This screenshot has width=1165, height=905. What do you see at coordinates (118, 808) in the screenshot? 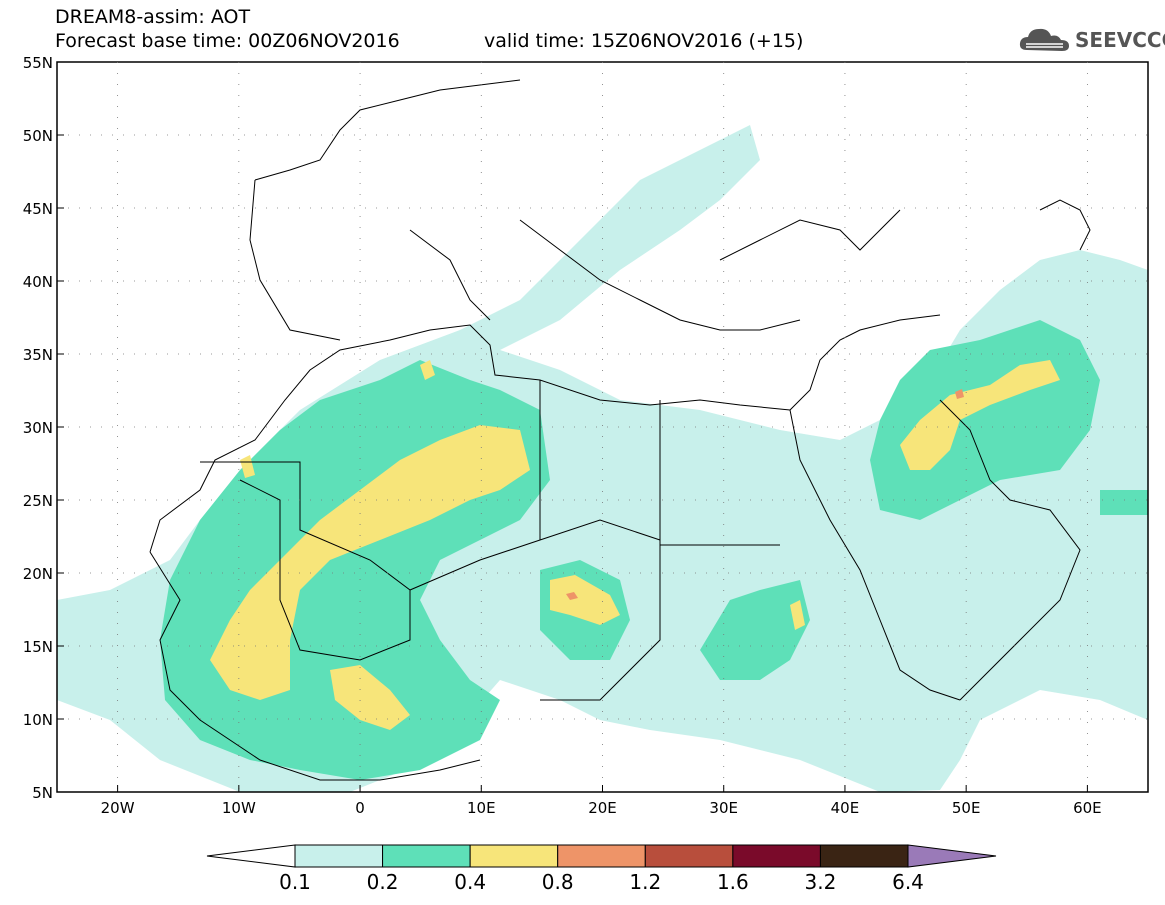
I see `lon-label: 20W` at bounding box center [118, 808].